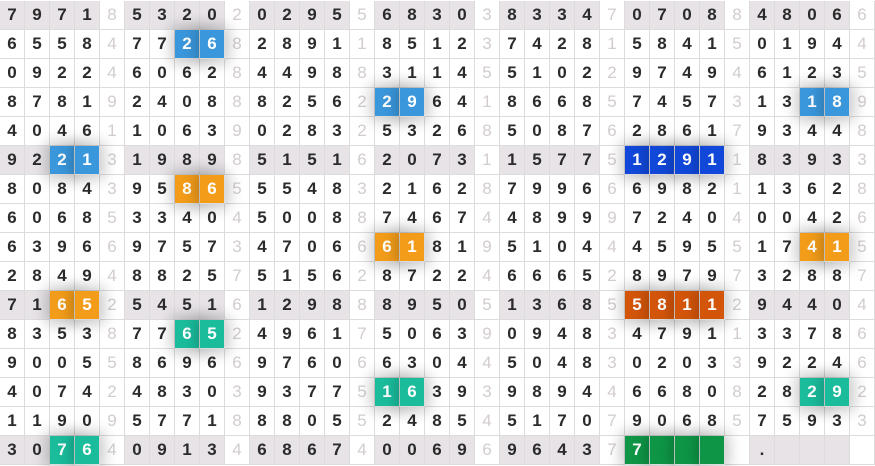 This screenshot has height=466, width=875. I want to click on highlighted-digit-cell: 8, so click(187, 189).